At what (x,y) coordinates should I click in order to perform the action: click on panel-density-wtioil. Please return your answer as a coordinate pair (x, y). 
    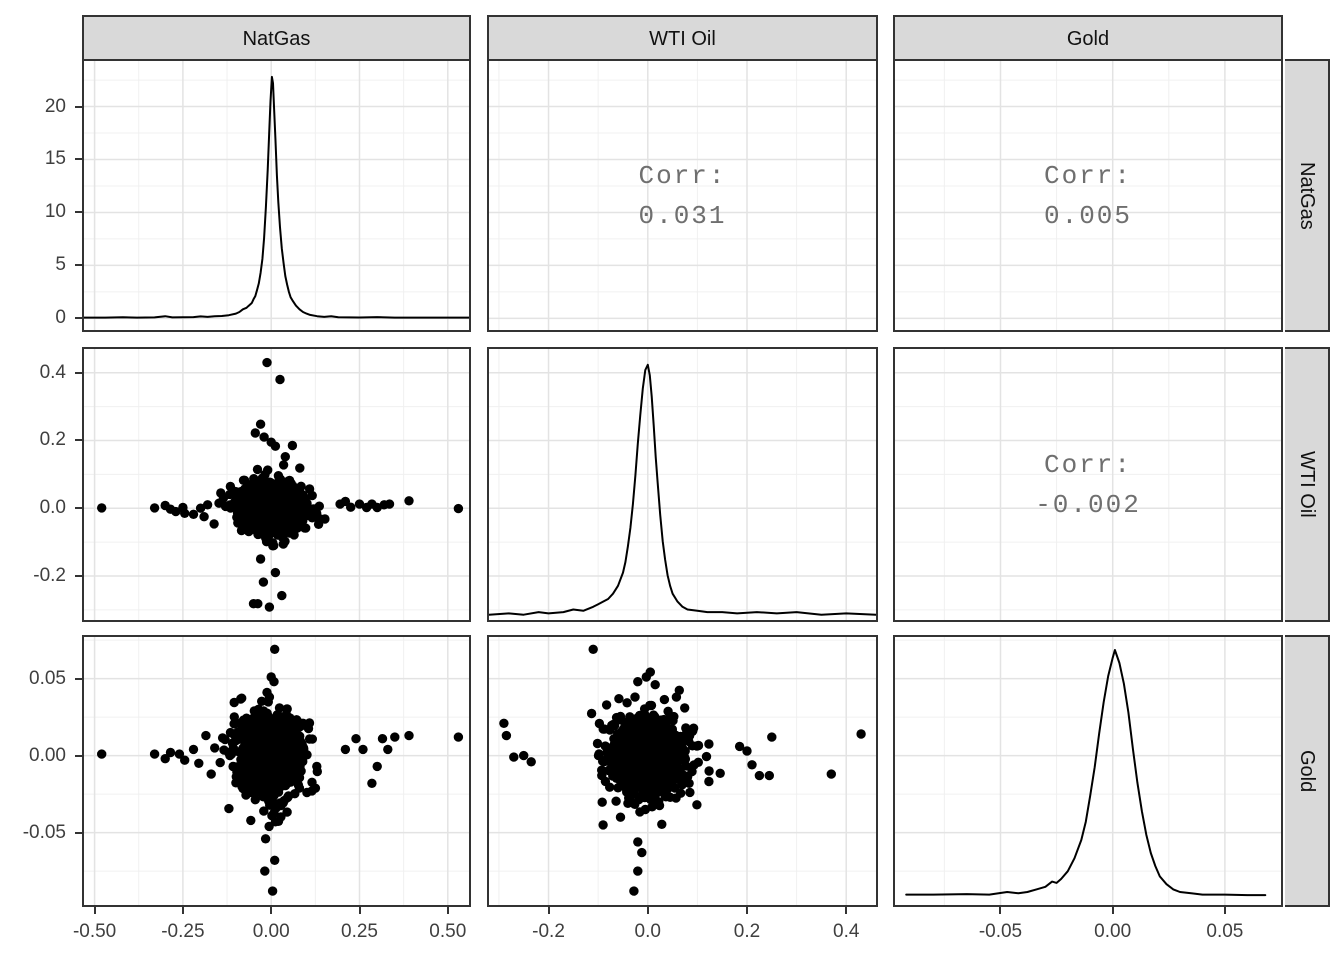
    Looking at the image, I should click on (682, 484).